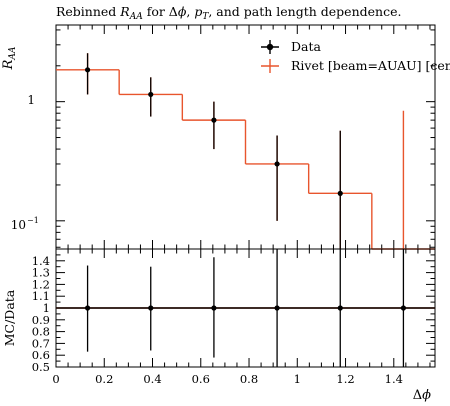 Image resolution: width=450 pixels, height=406 pixels. I want to click on xtick-label: 0.4, so click(152, 379).